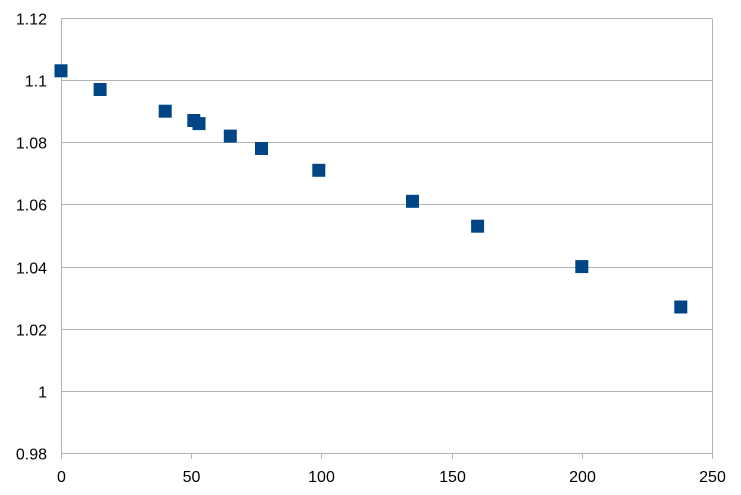 This screenshot has width=741, height=495. I want to click on y-tick-label: 0.98, so click(31, 455).